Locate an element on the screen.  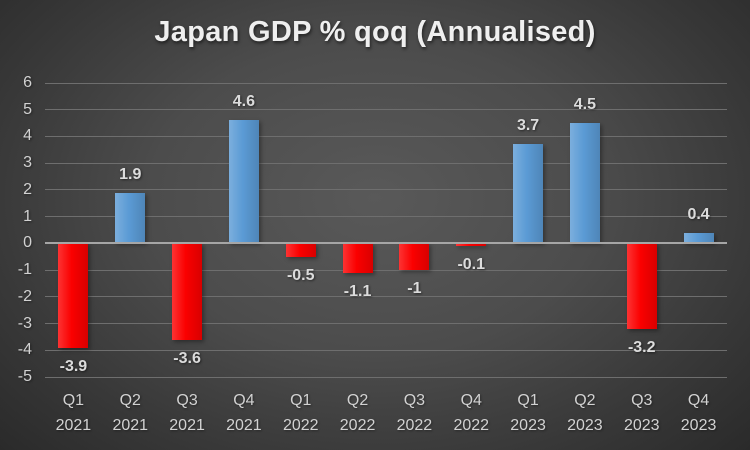
y-tick-label: 3 is located at coordinates (27, 163).